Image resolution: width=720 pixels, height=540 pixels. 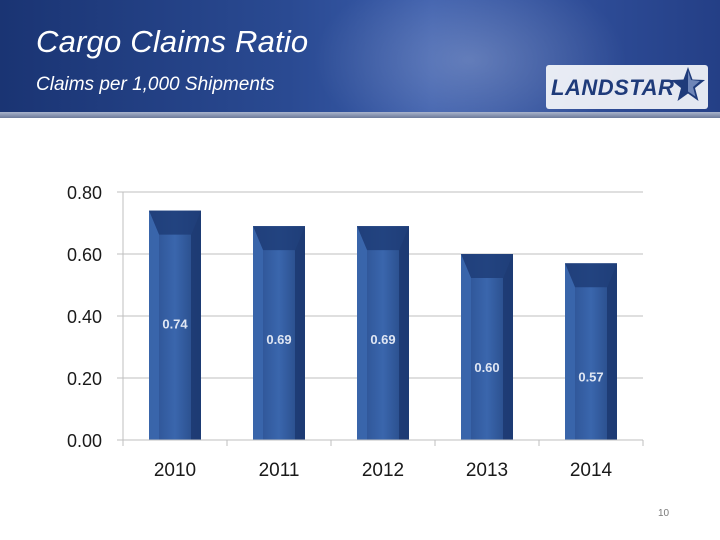 I want to click on y-tick-label: 0.40, so click(x=84, y=317).